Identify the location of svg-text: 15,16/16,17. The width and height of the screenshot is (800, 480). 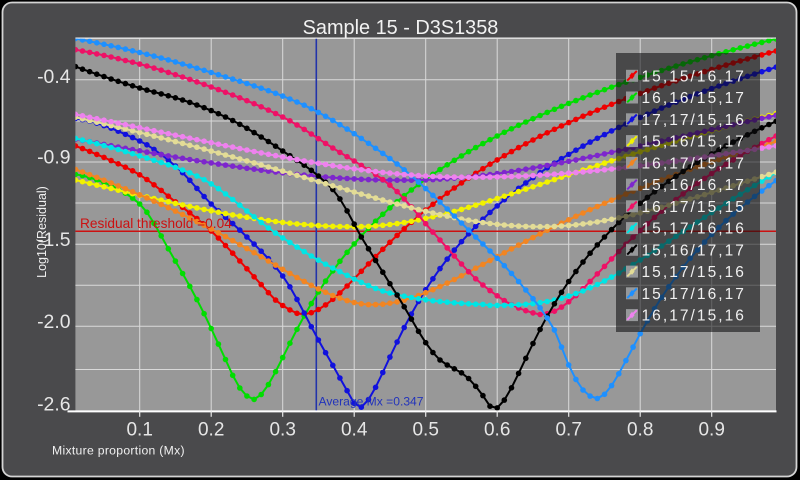
(694, 185).